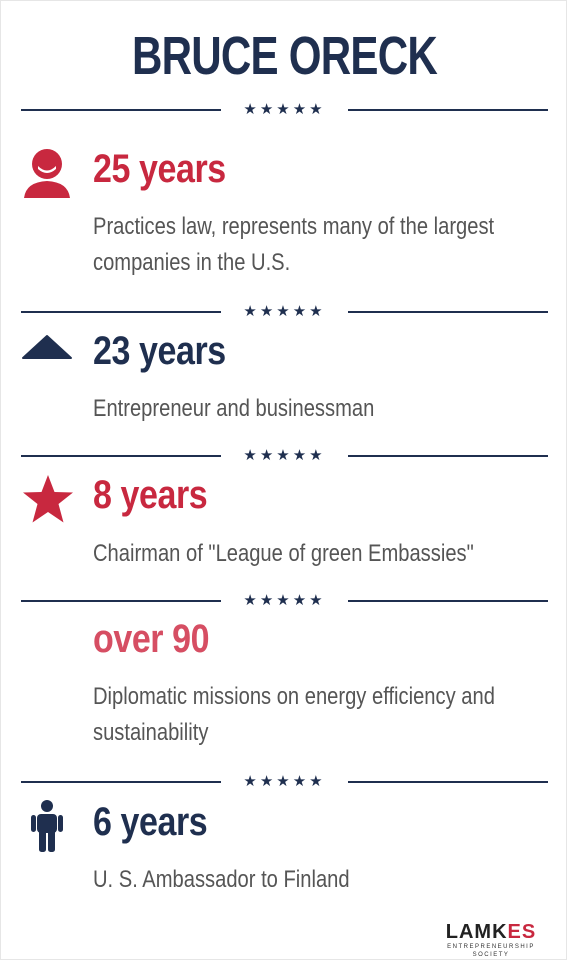 Image resolution: width=567 pixels, height=960 pixels. I want to click on lamkes-logo: LAMKES ENTREPRENEURSHIP SOCIETY, so click(491, 940).